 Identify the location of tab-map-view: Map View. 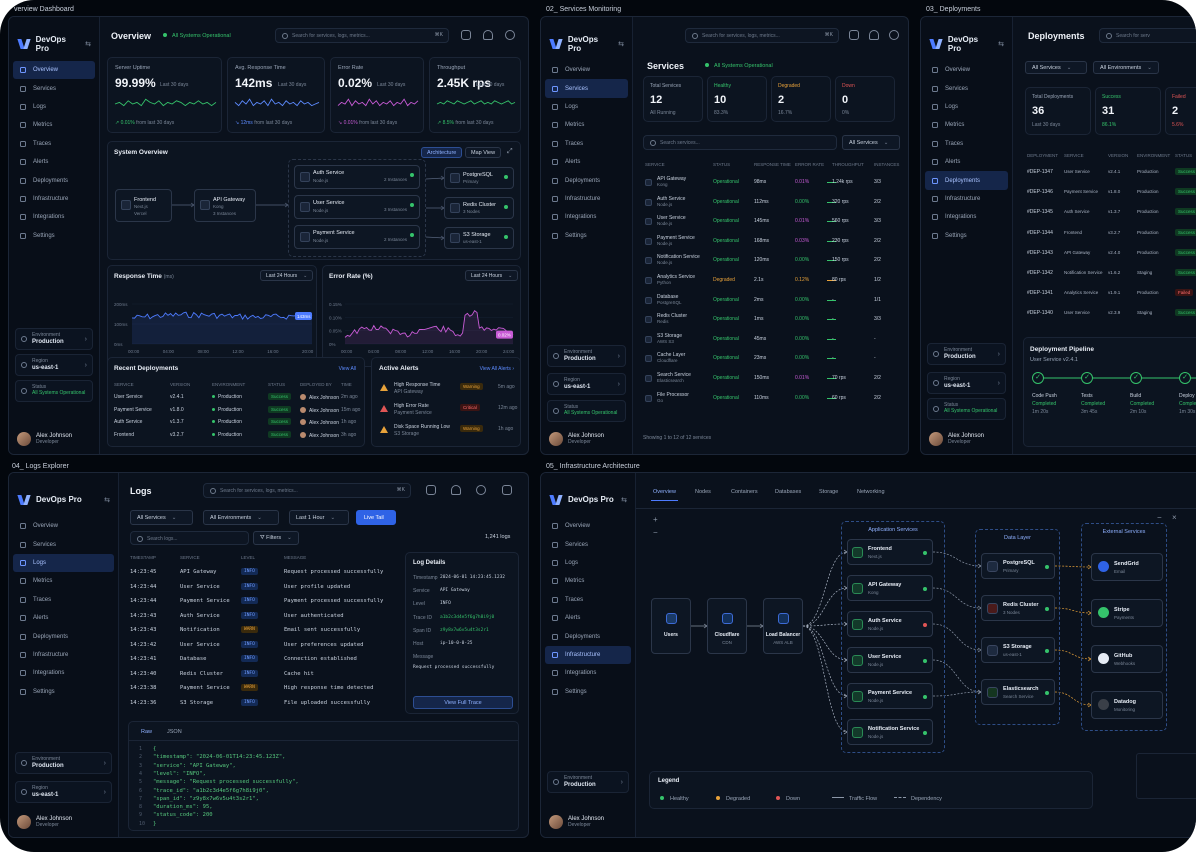
(483, 152).